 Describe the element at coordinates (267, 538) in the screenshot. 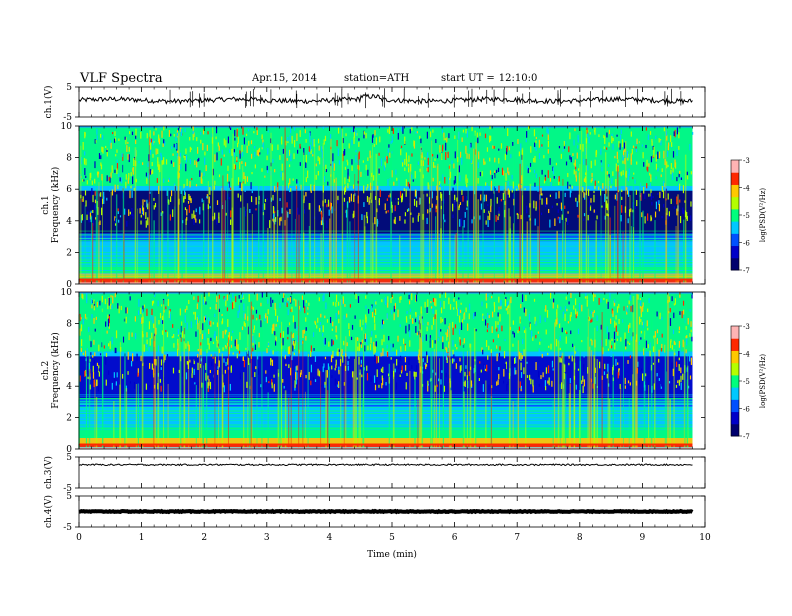

I see `x-tick-label: 3` at that location.